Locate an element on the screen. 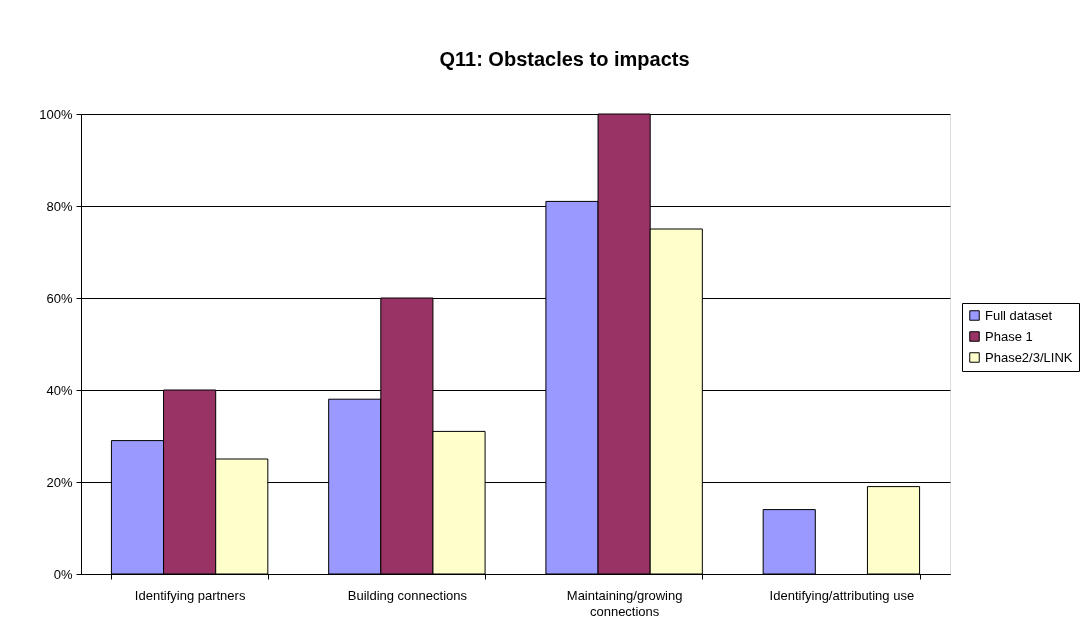 The width and height of the screenshot is (1091, 641). legend-label: Phase2/3/LINK is located at coordinates (1029, 357).